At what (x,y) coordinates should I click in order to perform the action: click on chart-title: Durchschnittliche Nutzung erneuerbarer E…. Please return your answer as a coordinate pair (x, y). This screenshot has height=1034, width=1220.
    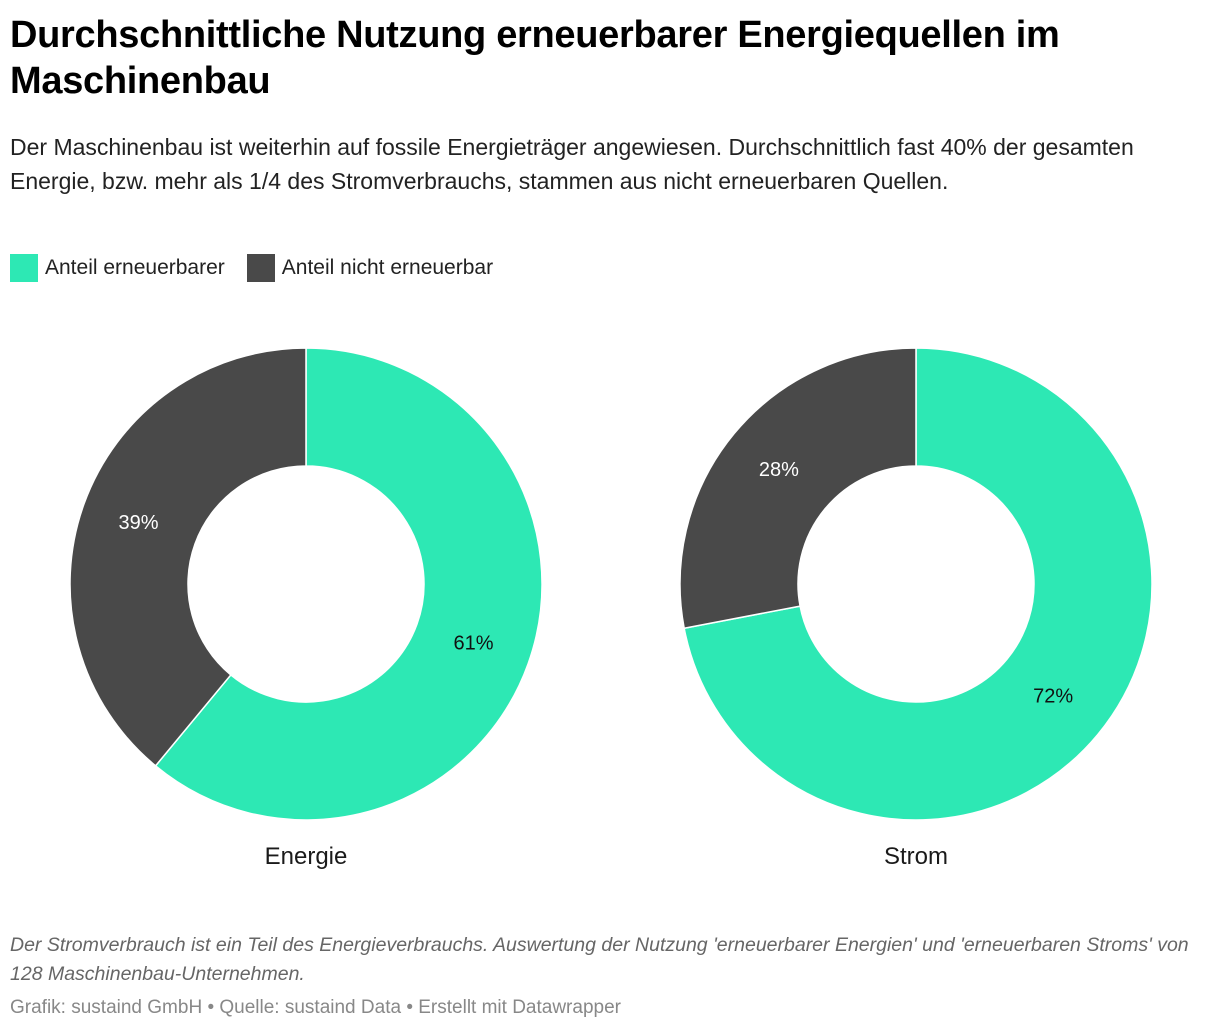
    Looking at the image, I should click on (535, 58).